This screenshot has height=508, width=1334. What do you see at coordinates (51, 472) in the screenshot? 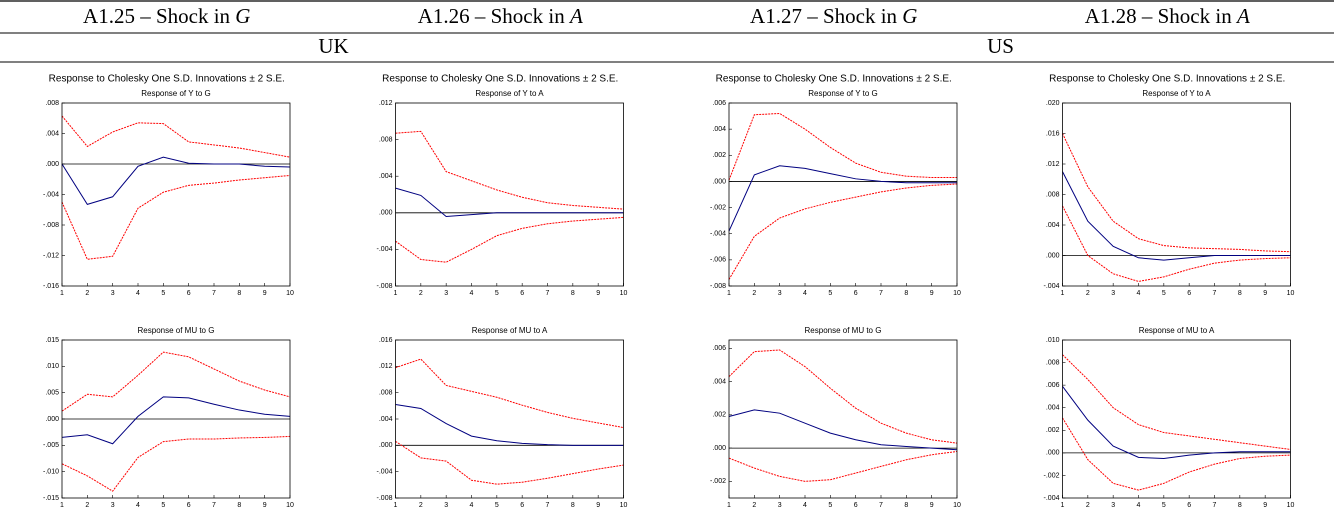
I see `y-tick-label: -.010` at bounding box center [51, 472].